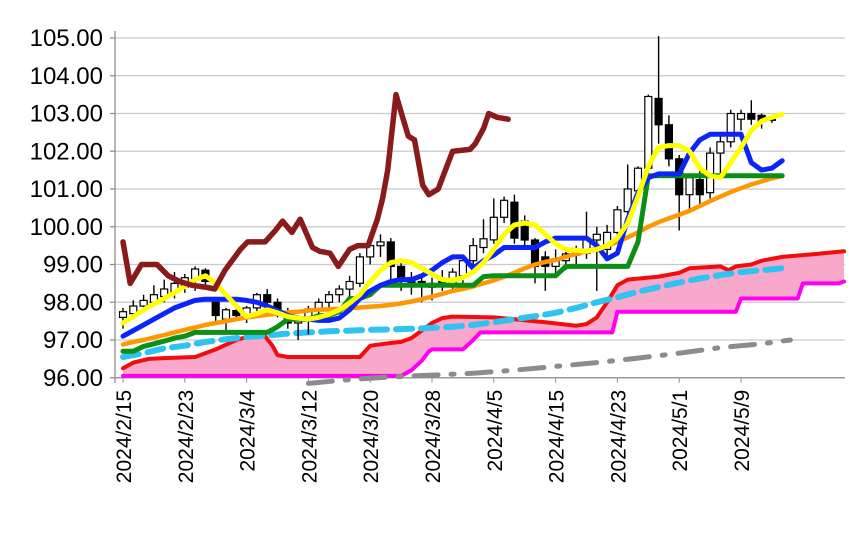  I want to click on cyan-dashed-line, so click(453, 312).